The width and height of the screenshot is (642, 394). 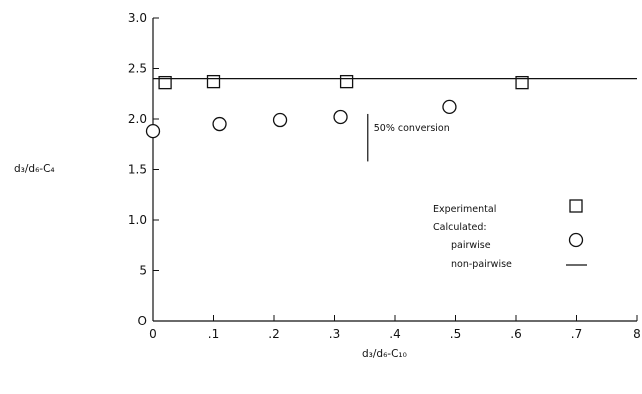 I want to click on x-tick-label: .4, so click(x=394, y=334).